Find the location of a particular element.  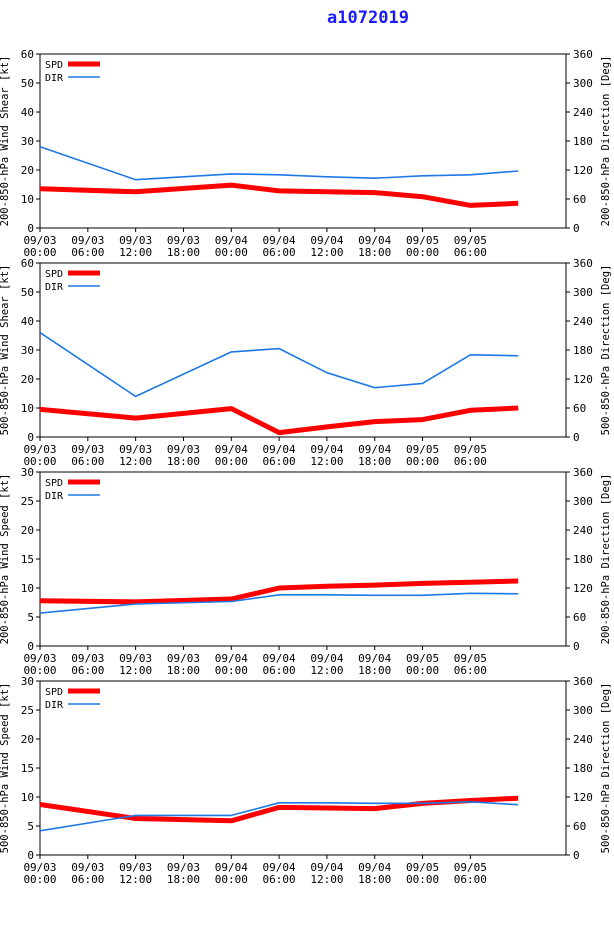

y-right-tick-label: 180 is located at coordinates (583, 350).